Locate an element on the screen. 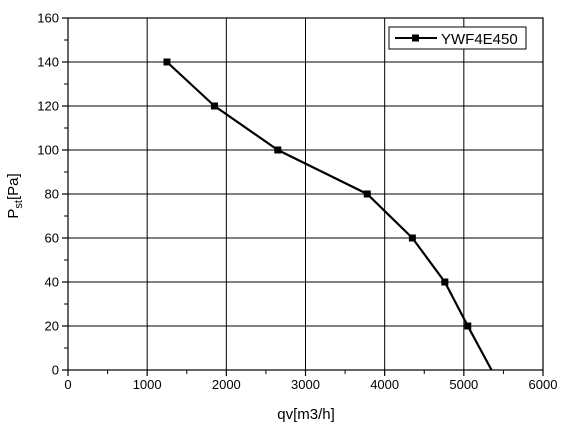  x-tick-label: 5000 is located at coordinates (463, 384).